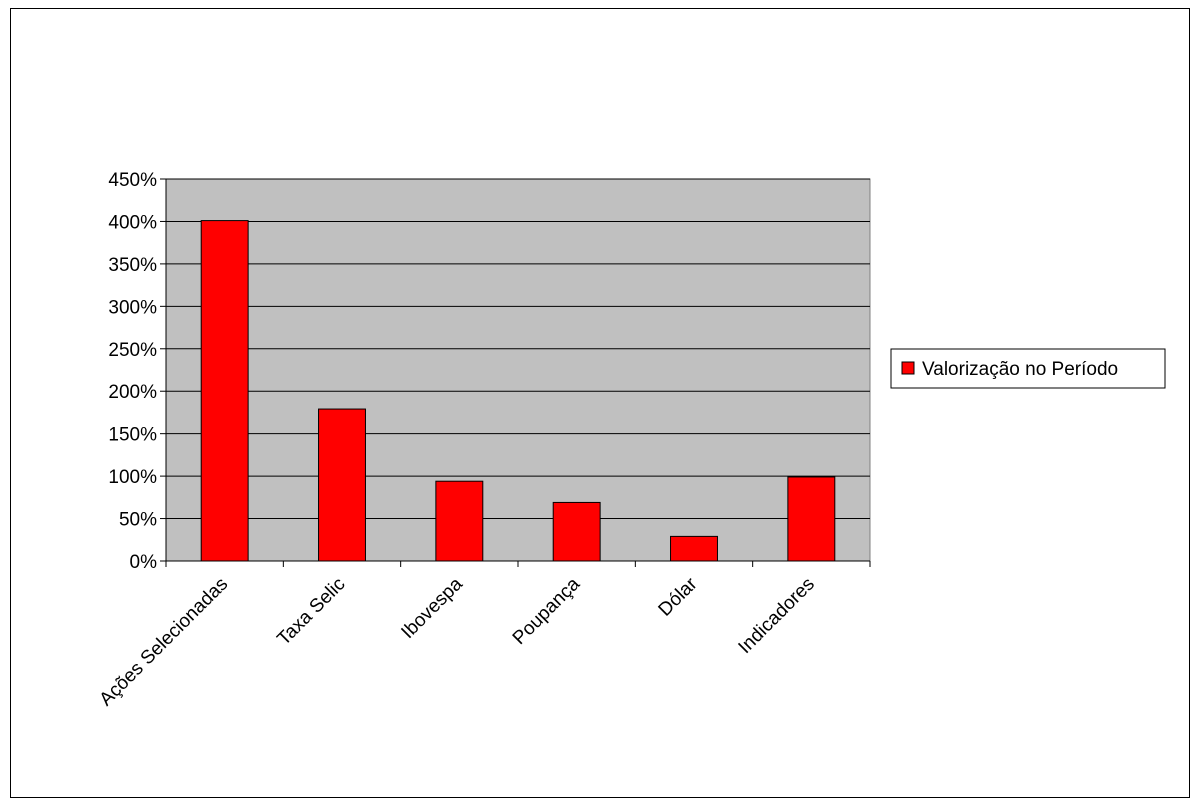 The image size is (1193, 798). I want to click on y-tick-label: 250%, so click(132, 350).